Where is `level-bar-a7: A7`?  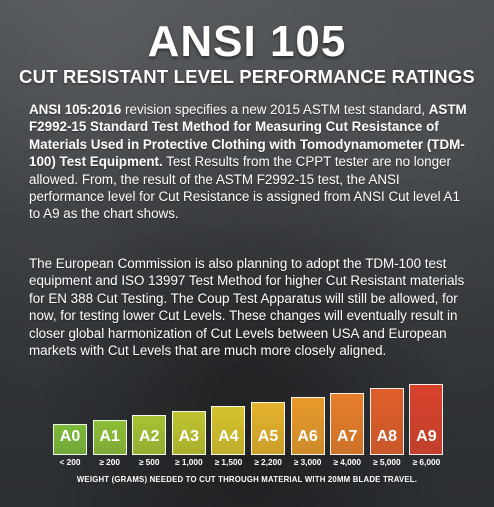 level-bar-a7: A7 is located at coordinates (347, 423).